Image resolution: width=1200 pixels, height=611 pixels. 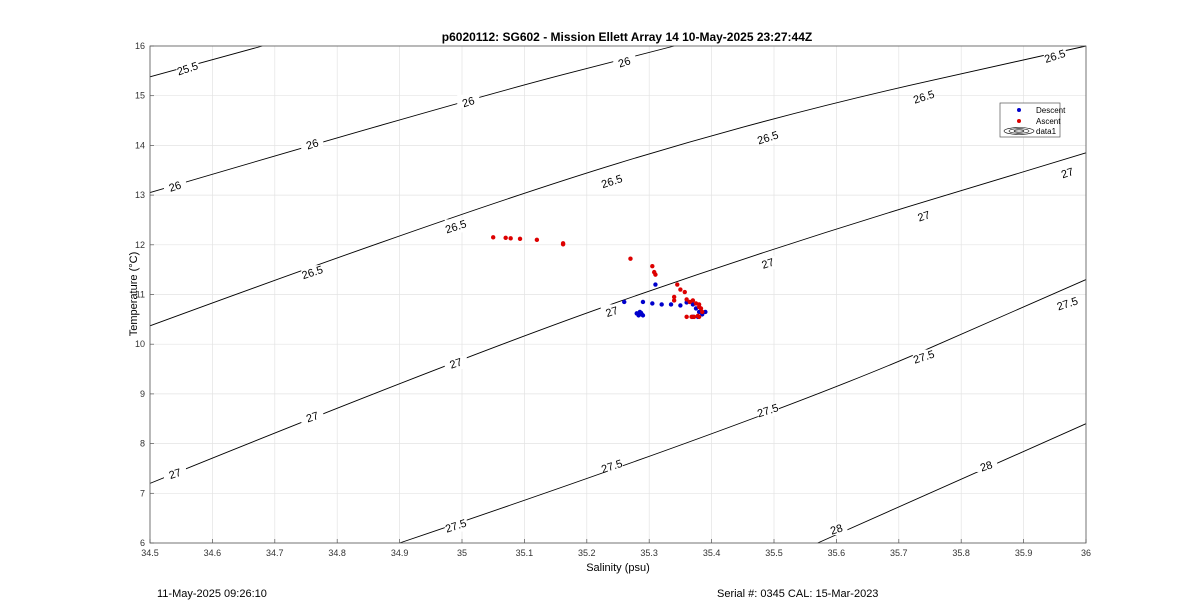 I want to click on contour-label-group: 25.5, so click(x=188, y=69).